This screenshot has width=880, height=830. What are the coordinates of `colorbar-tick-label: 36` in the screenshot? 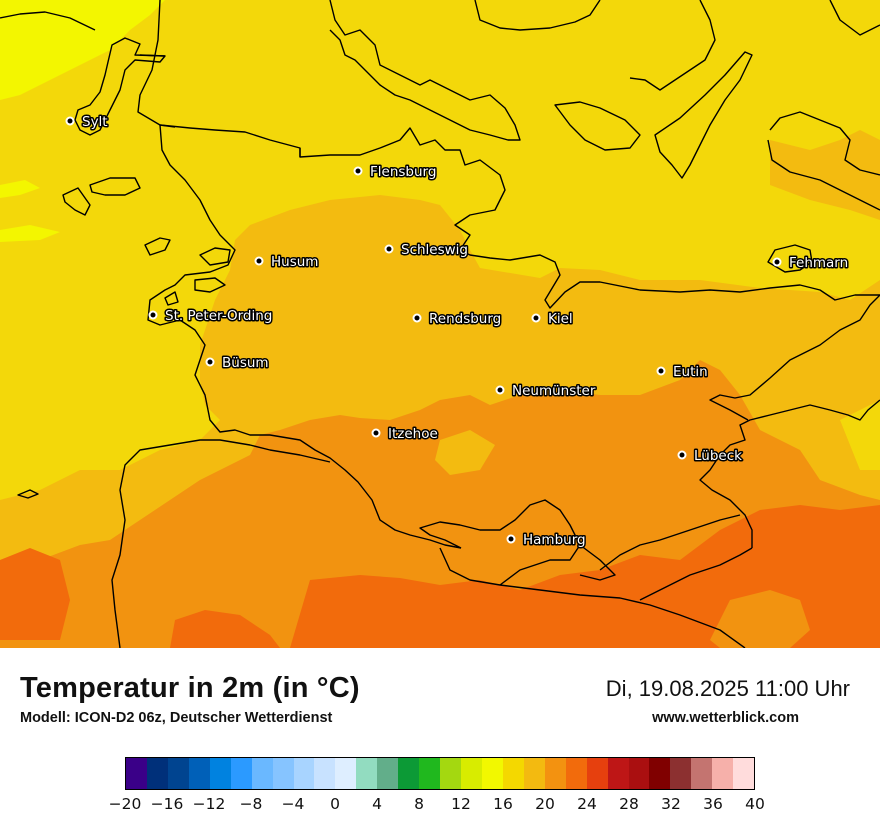 It's located at (713, 804).